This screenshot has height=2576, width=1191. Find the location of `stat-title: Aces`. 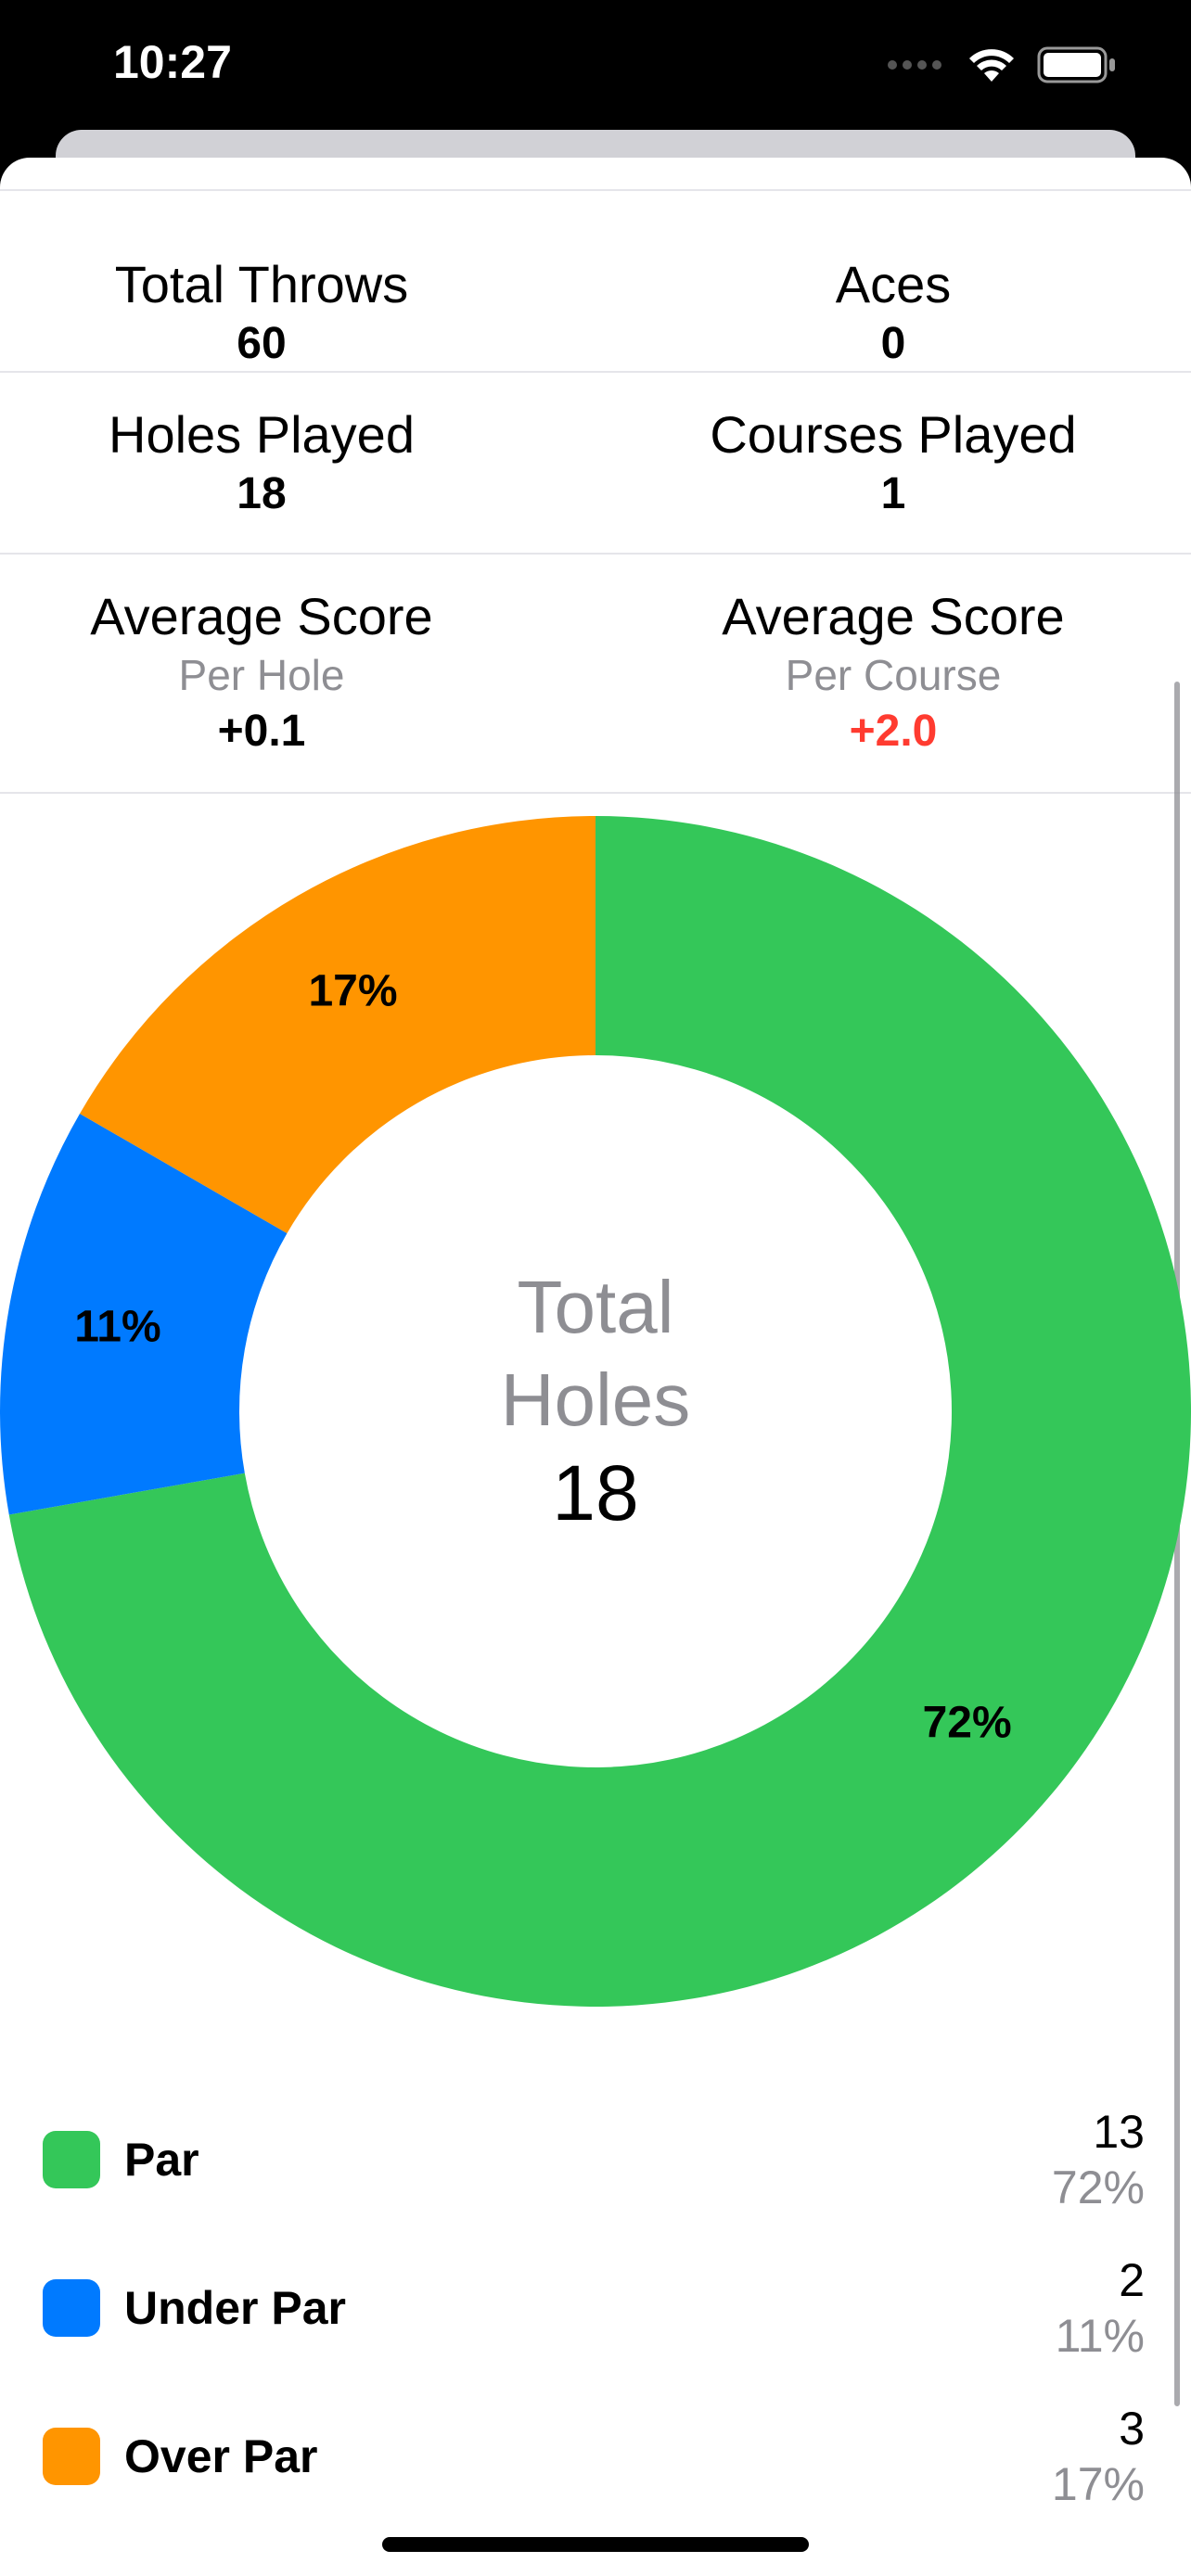

stat-title: Aces is located at coordinates (894, 284).